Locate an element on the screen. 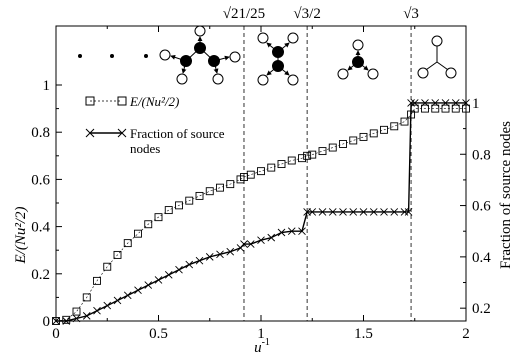 The height and width of the screenshot is (364, 516). legend-label-energy: E/(Nu²/2) is located at coordinates (154, 101).